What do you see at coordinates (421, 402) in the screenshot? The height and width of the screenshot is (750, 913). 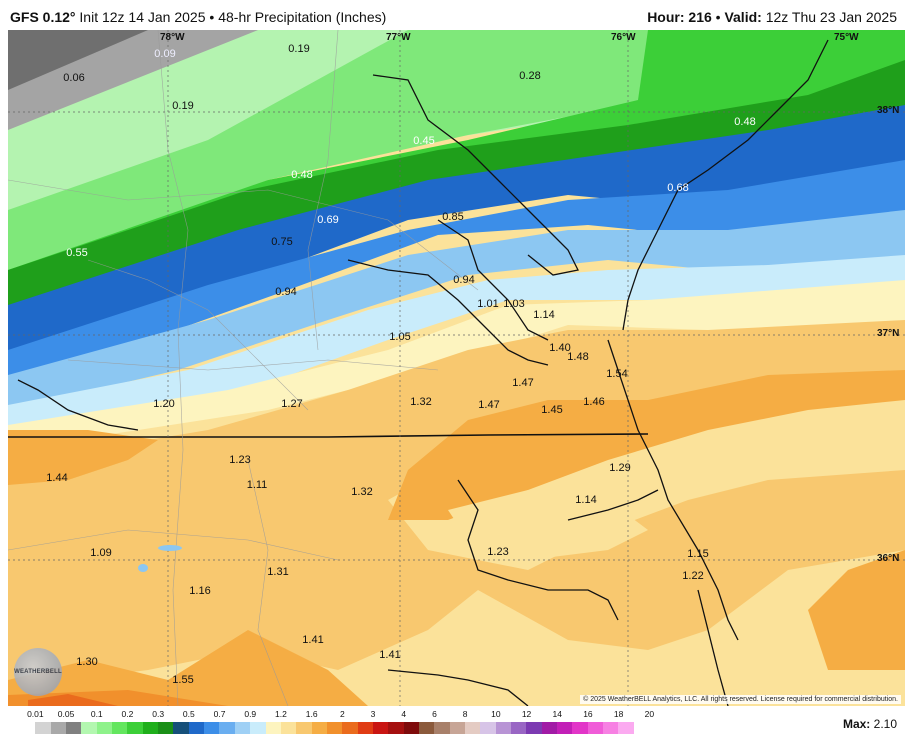 I see `precip-value: 1.32` at bounding box center [421, 402].